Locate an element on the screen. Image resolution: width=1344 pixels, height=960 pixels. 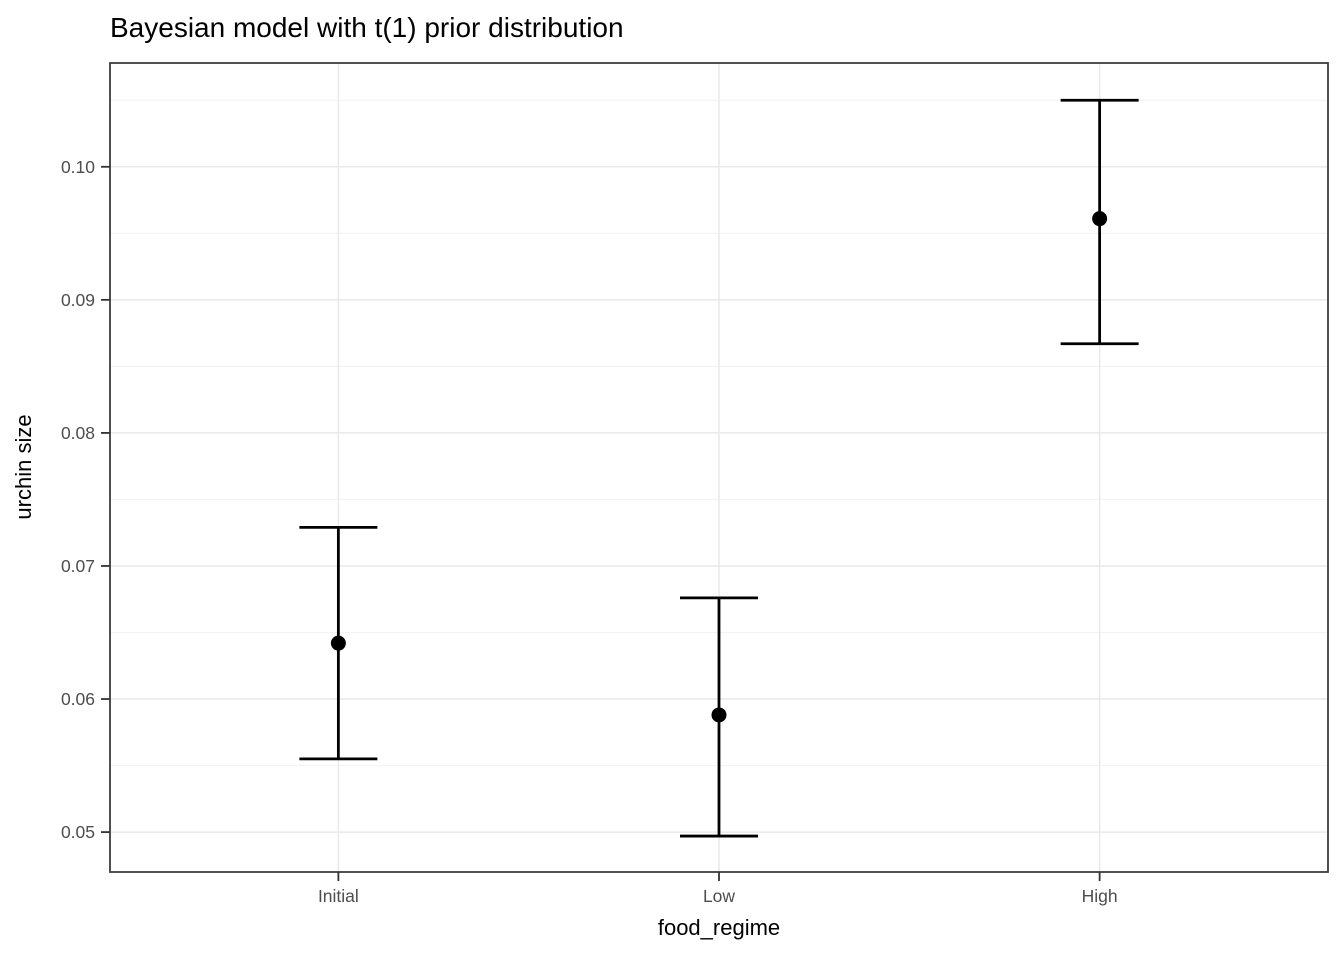
y-axis-tick-label: 0.09 is located at coordinates (78, 300).